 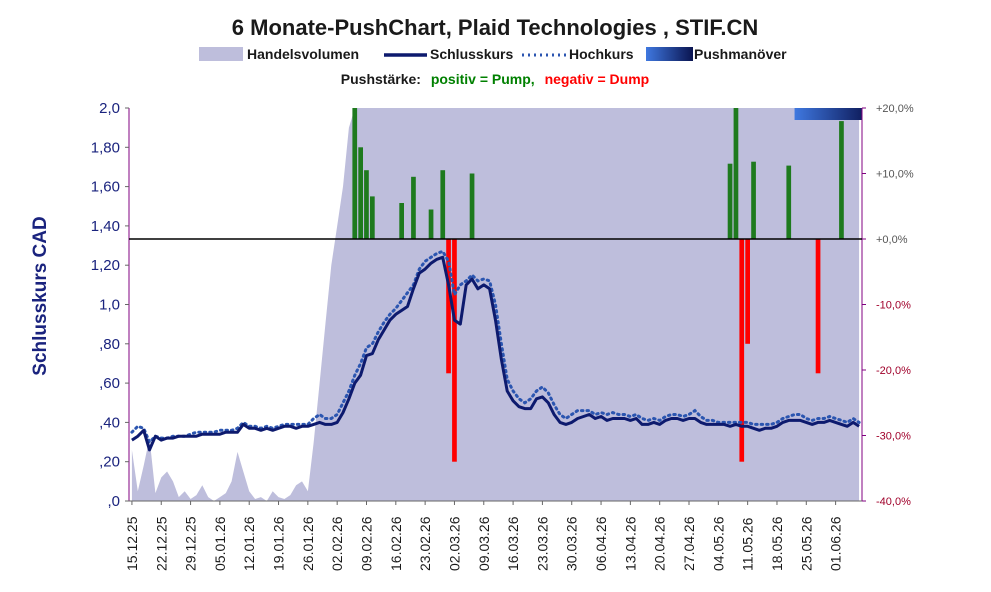 I want to click on x-tick-label-15: 30.03.26, so click(x=572, y=543).